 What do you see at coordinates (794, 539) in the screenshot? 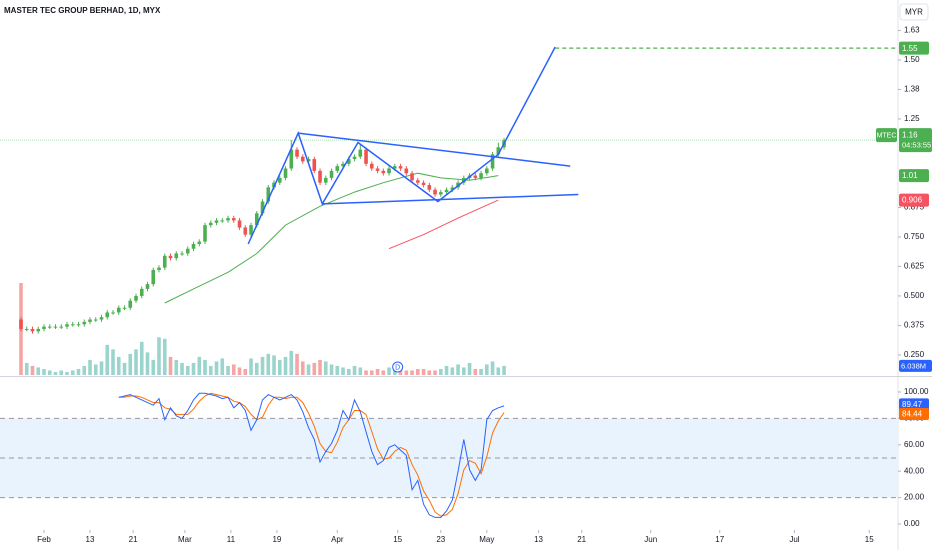
I see `x-tick-label: Jul` at bounding box center [794, 539].